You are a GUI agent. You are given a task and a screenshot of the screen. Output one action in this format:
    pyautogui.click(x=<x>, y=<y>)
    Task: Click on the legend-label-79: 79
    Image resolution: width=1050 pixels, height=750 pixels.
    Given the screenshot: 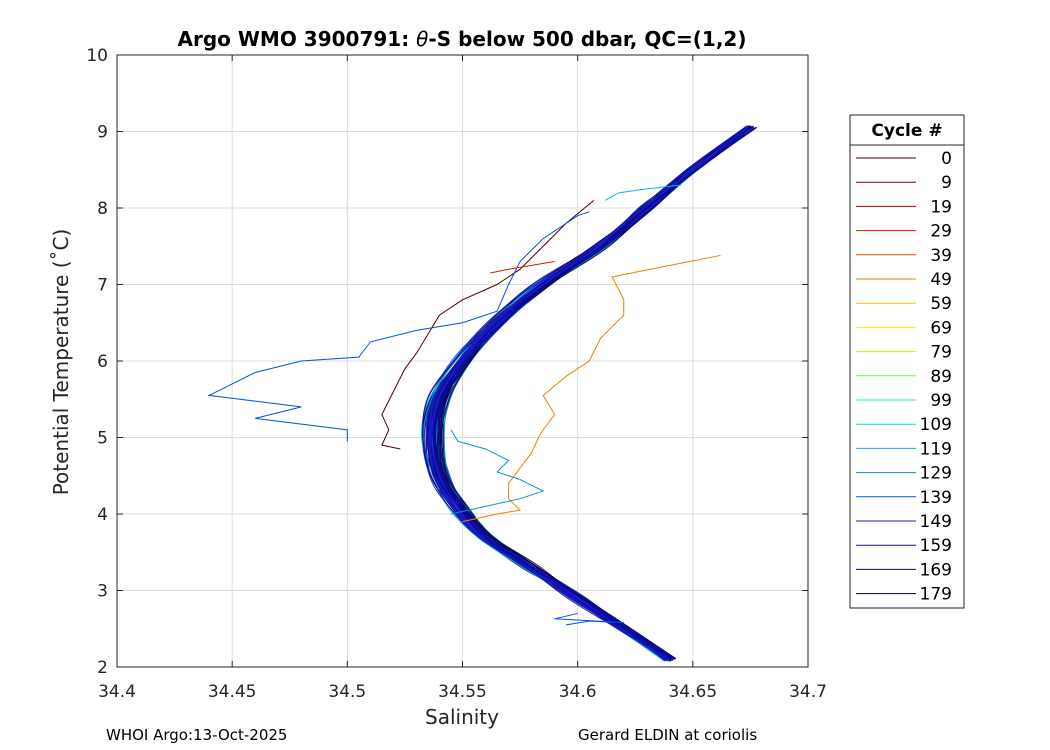 What is the action you would take?
    pyautogui.click(x=941, y=353)
    